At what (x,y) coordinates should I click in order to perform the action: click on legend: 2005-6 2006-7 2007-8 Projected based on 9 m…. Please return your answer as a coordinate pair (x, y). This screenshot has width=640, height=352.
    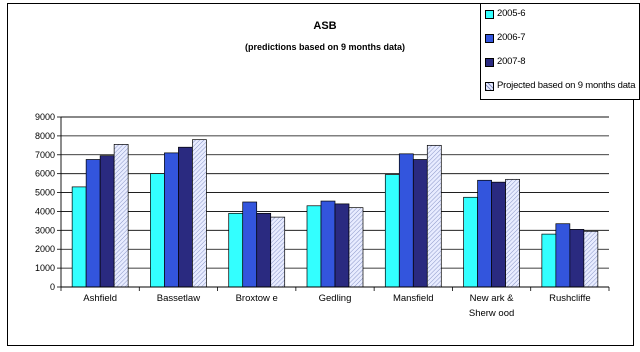
    Looking at the image, I should click on (560, 51).